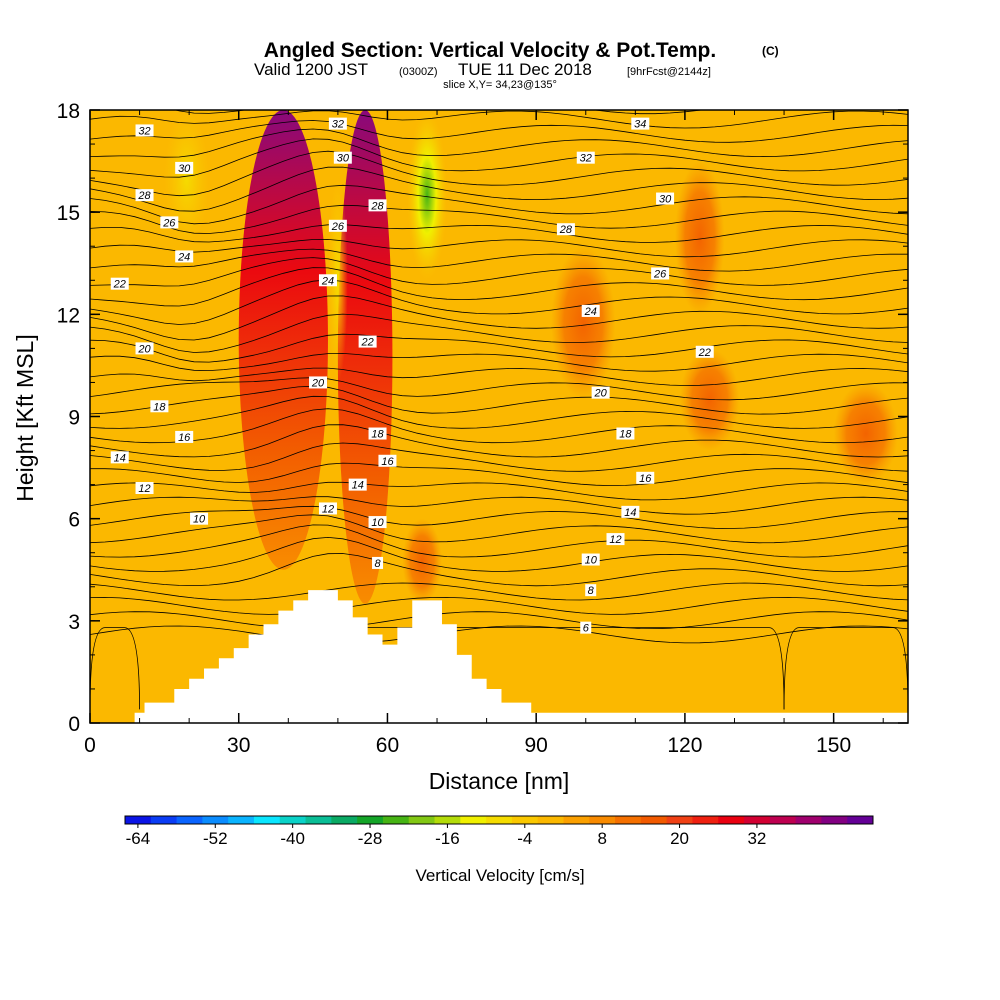  I want to click on theta-label-text: 32, so click(144, 131).